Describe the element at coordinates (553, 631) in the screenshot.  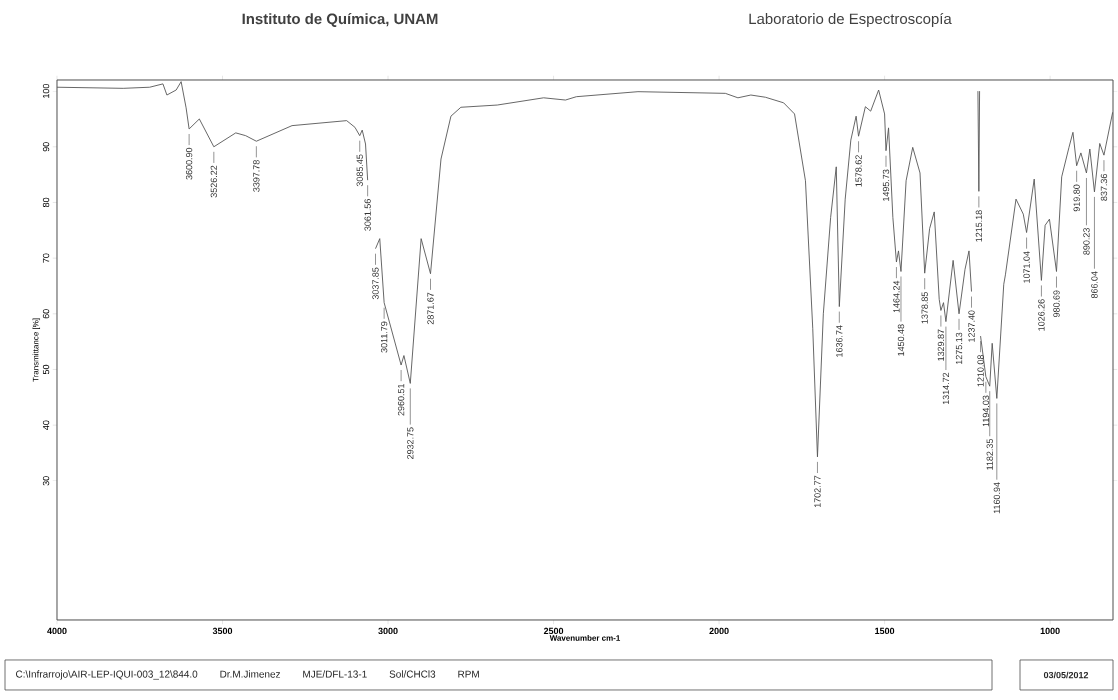
I see `x-tick-label: 2500` at that location.